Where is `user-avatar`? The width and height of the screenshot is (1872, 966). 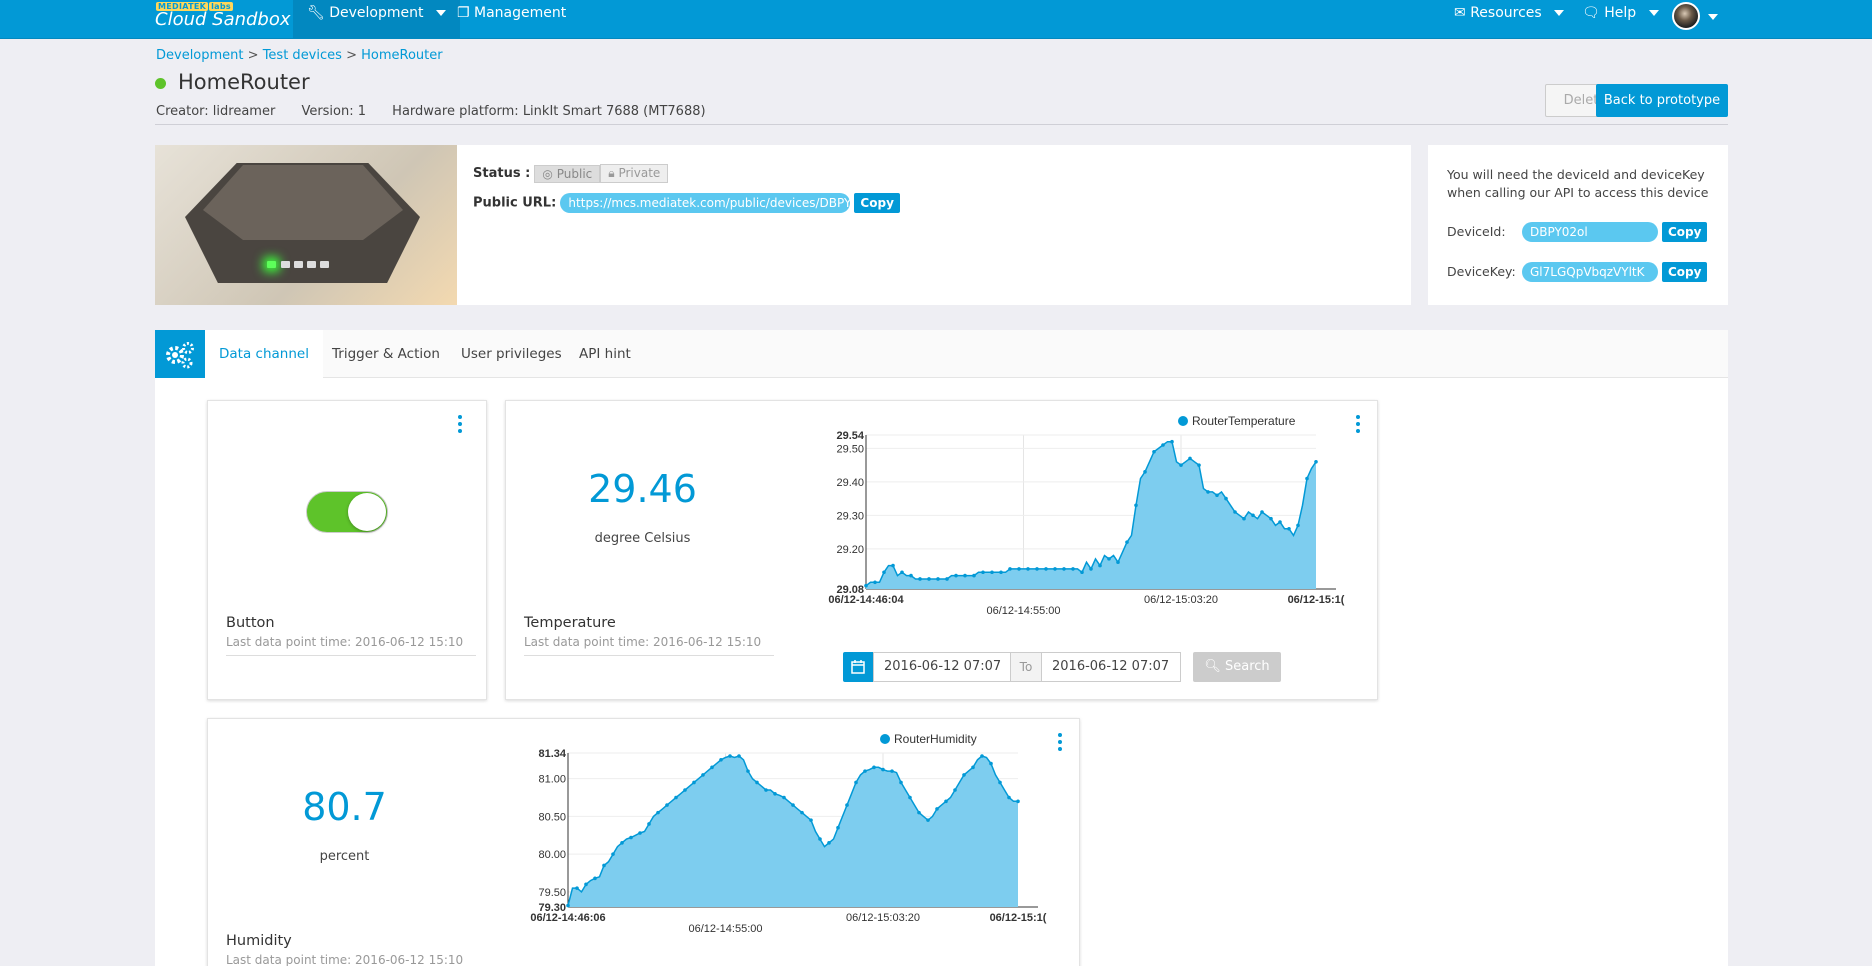
user-avatar is located at coordinates (1686, 16).